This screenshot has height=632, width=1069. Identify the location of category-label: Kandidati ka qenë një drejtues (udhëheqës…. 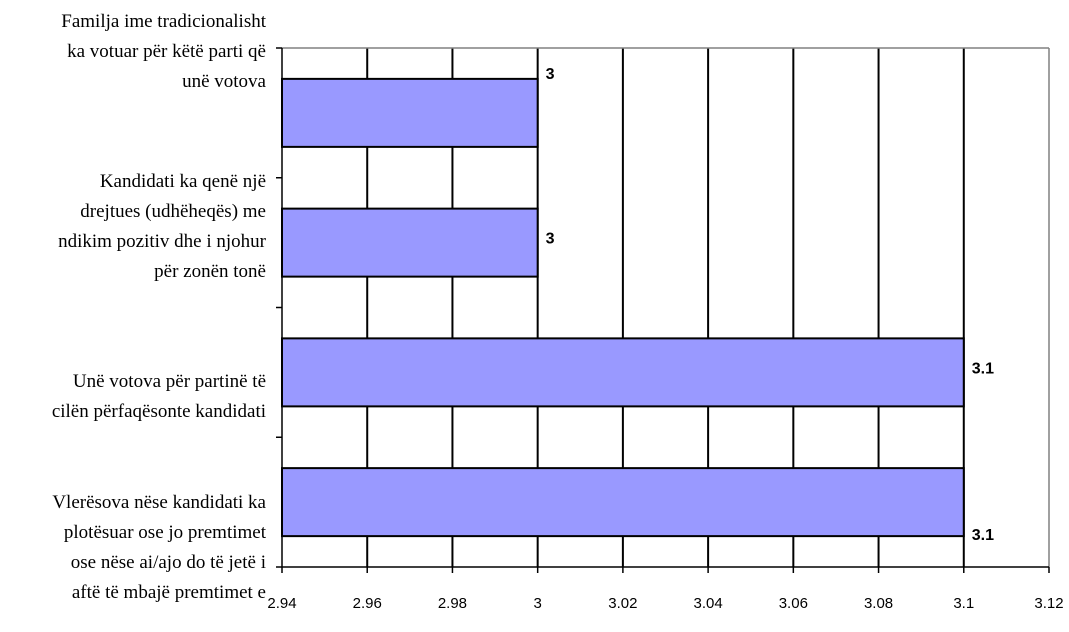
(162, 226).